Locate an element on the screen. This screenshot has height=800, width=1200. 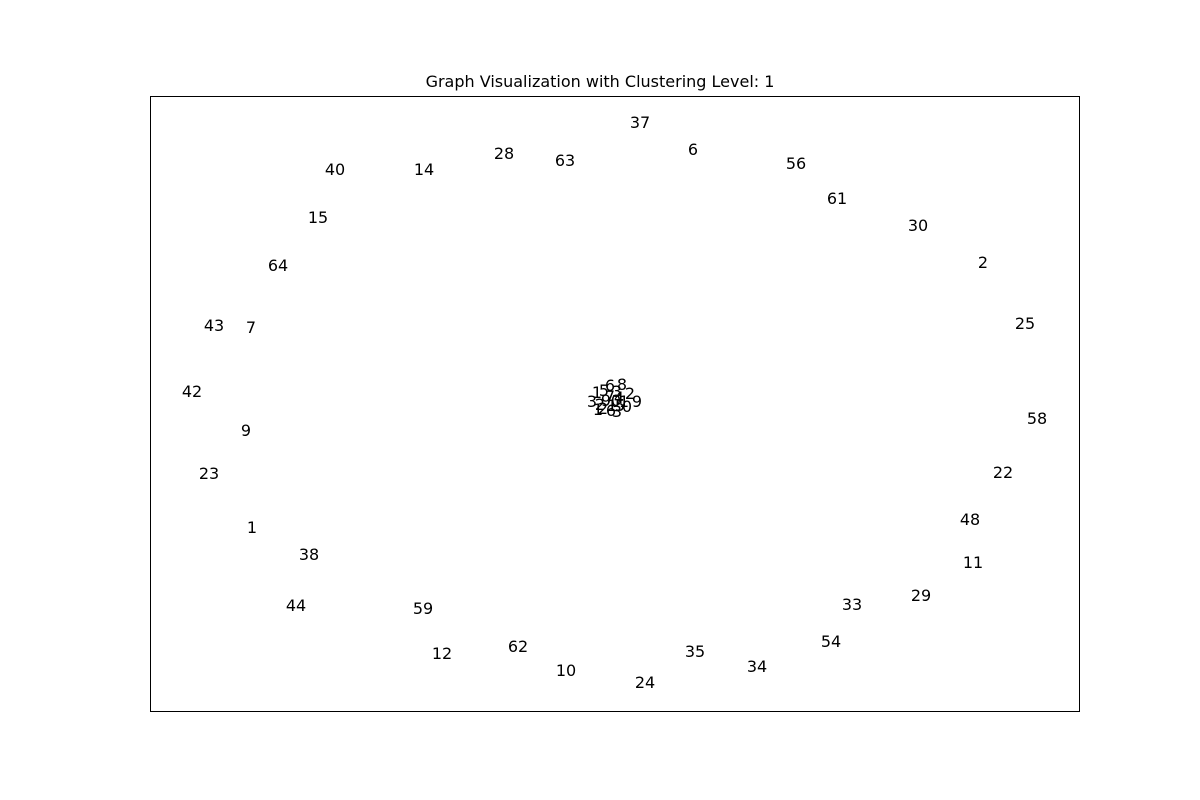
node-label-30: 30 is located at coordinates (918, 225).